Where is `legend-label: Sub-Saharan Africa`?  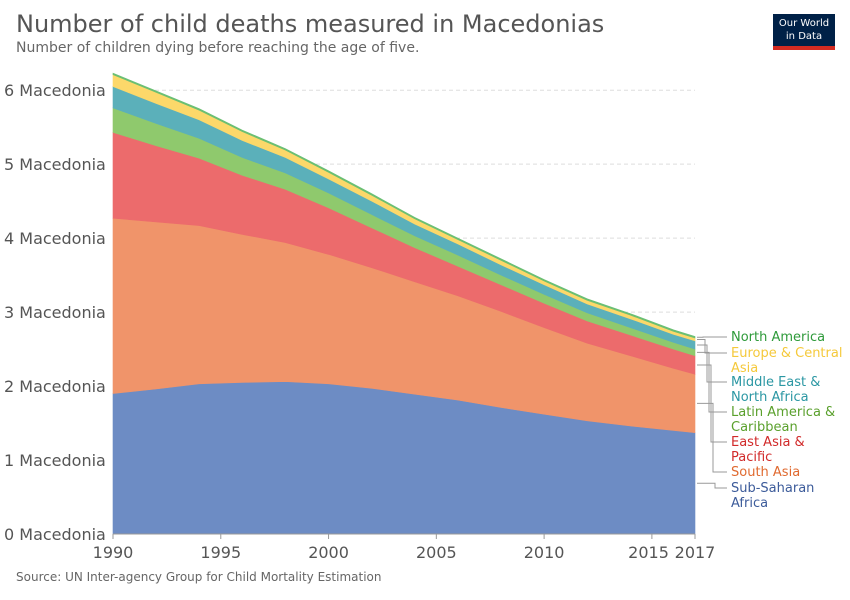
legend-label: Sub-Saharan Africa is located at coordinates (772, 496).